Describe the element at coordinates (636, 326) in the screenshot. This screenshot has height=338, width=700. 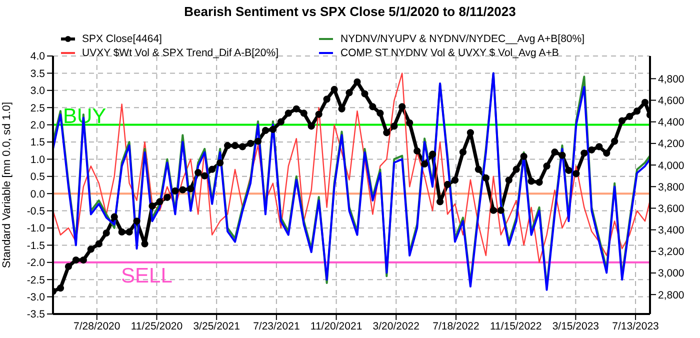
I see `x-tick-label: 7/13/2023` at that location.